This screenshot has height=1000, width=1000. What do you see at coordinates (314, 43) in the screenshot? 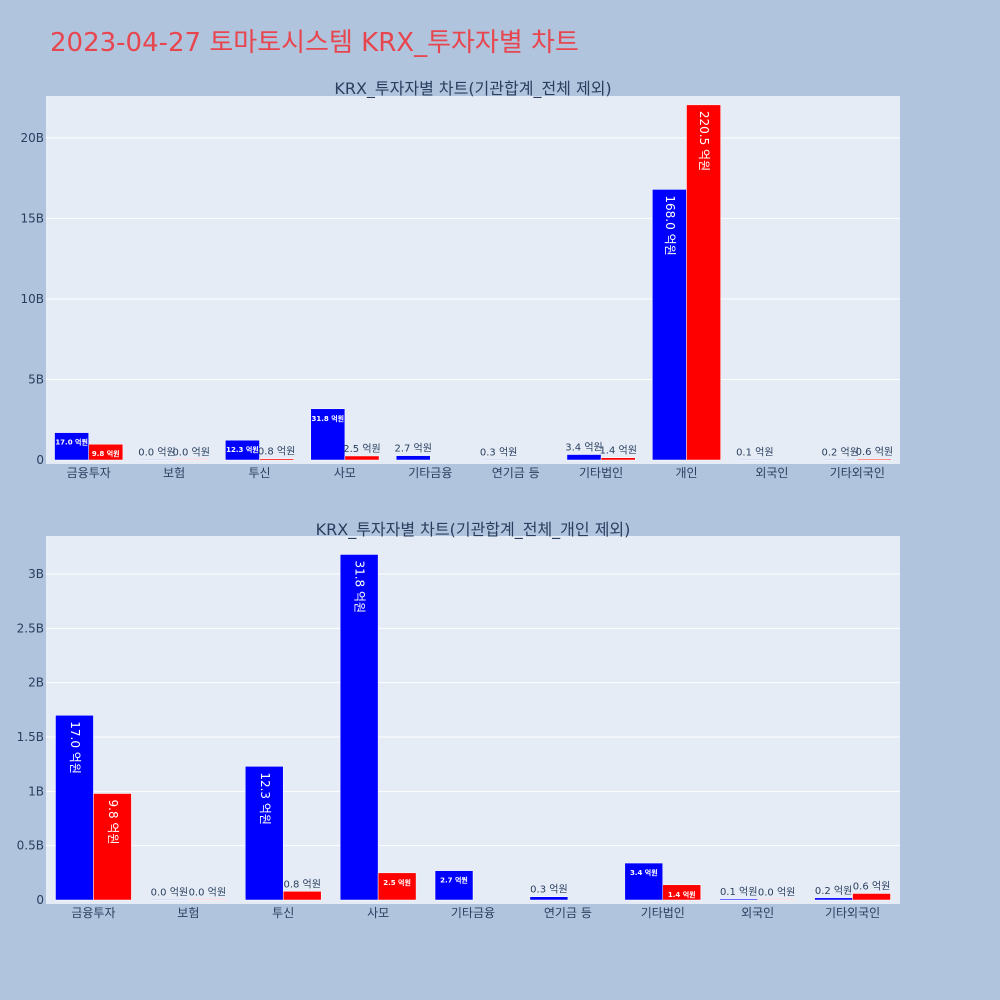
I see `page-title: 2023-04-27 토마토시스템 KRX_투자자별 차트` at bounding box center [314, 43].